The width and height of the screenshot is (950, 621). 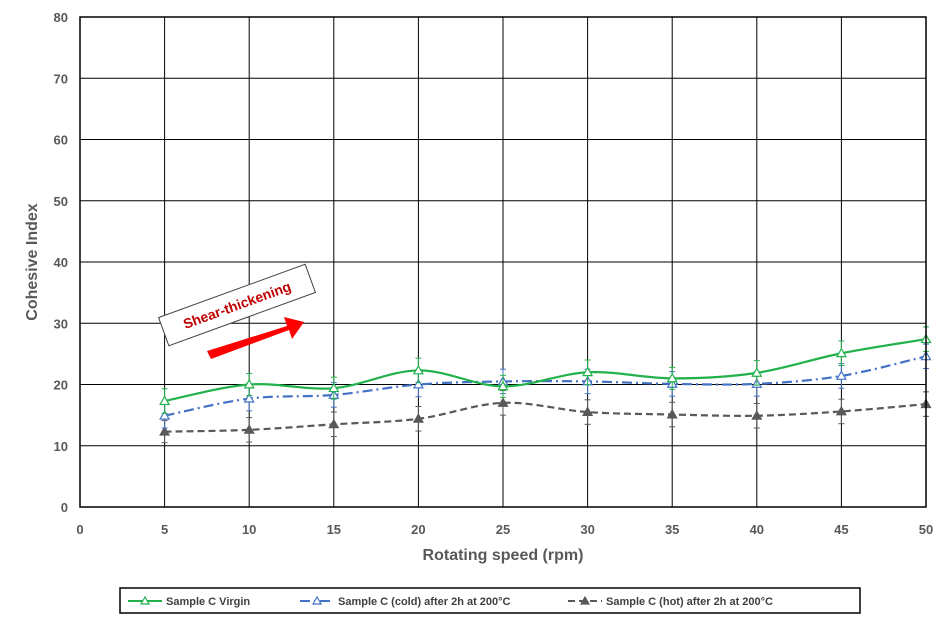 I want to click on annotation-box, so click(x=237, y=305).